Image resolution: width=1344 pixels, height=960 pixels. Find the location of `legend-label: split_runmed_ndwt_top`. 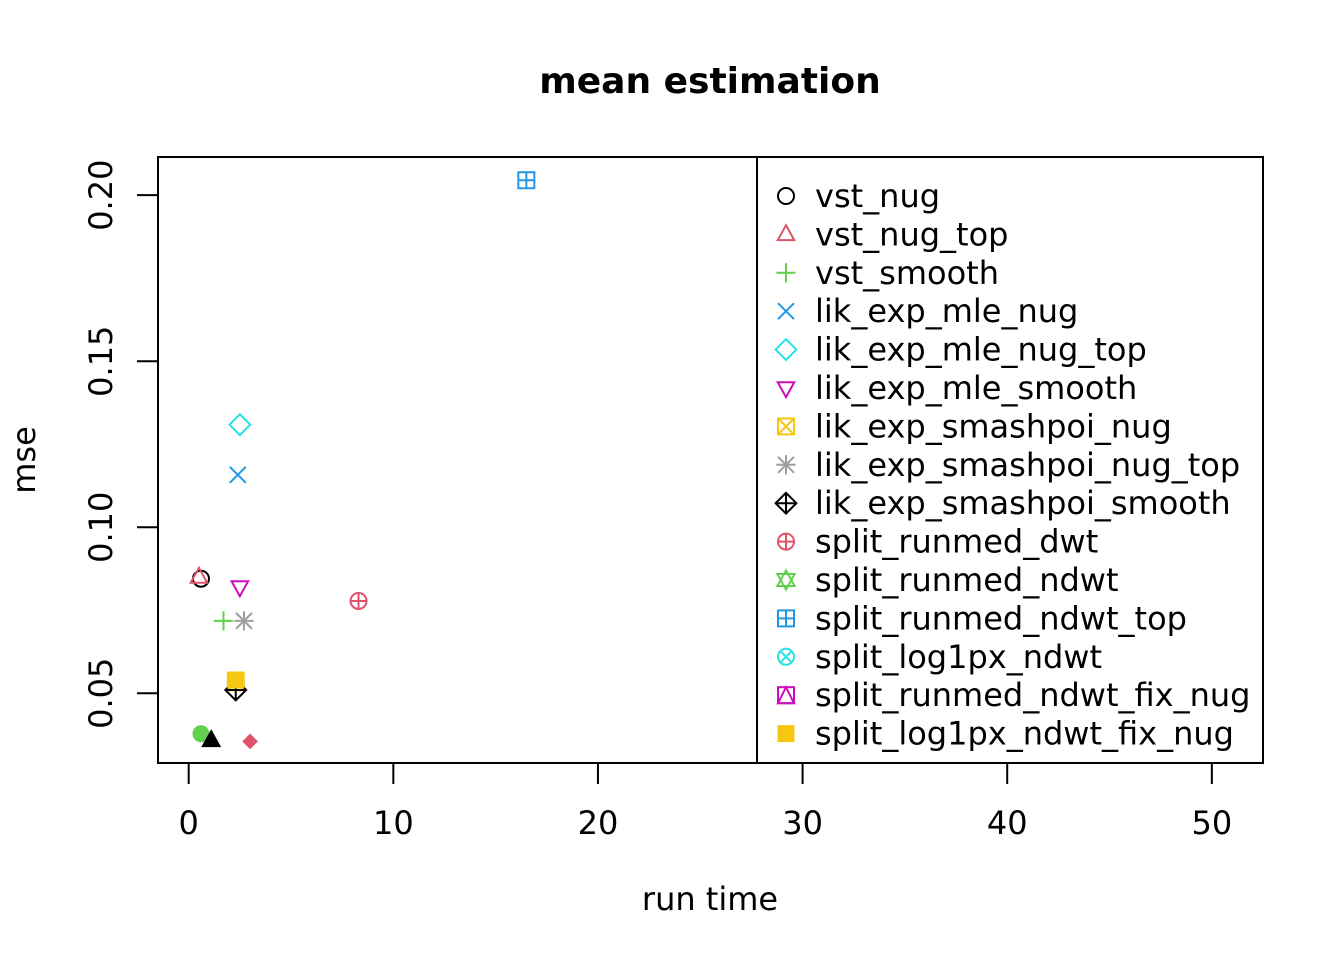

legend-label: split_runmed_ndwt_top is located at coordinates (1001, 618).